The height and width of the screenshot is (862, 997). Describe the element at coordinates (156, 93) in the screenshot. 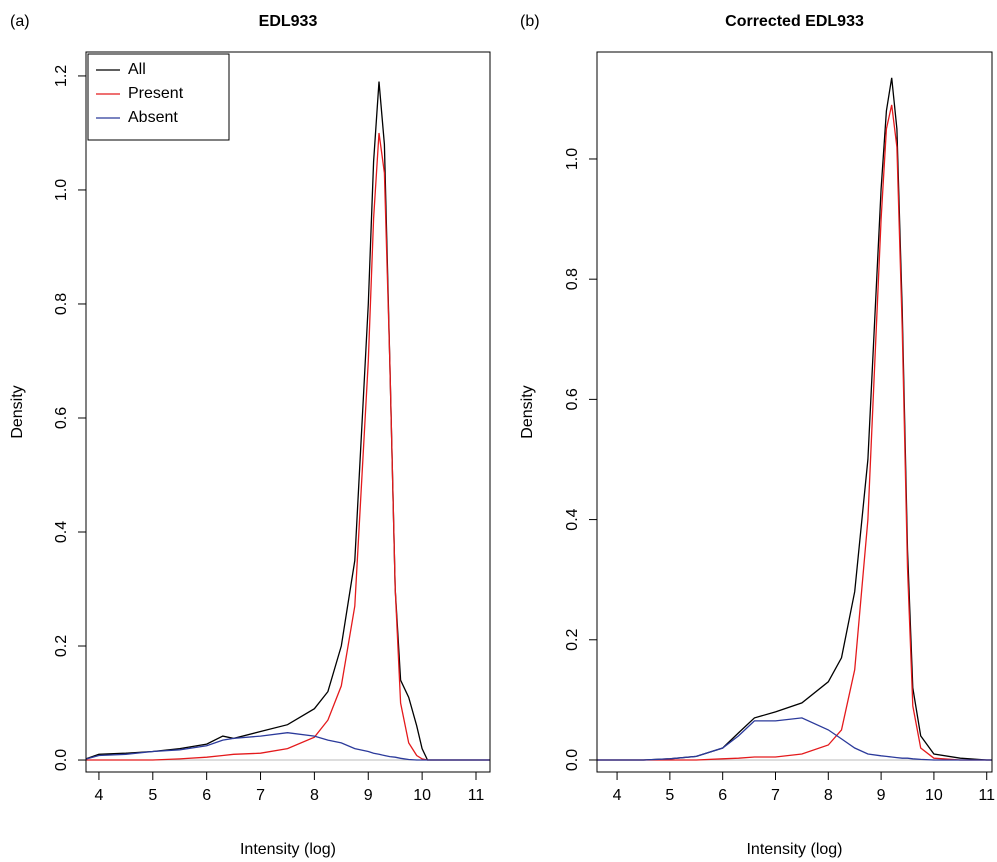

I see `legend-label: Present` at that location.